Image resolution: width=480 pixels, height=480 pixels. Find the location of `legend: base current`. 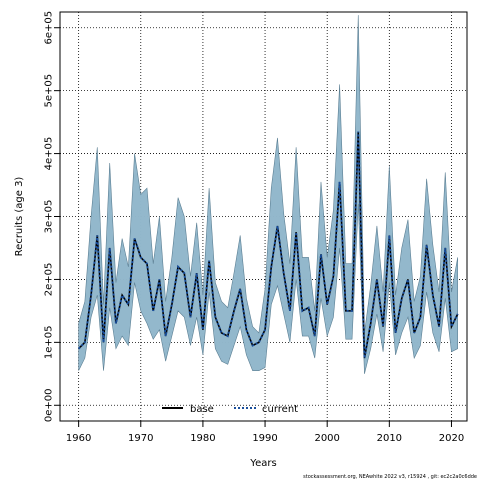

legend: base current is located at coordinates (230, 409).